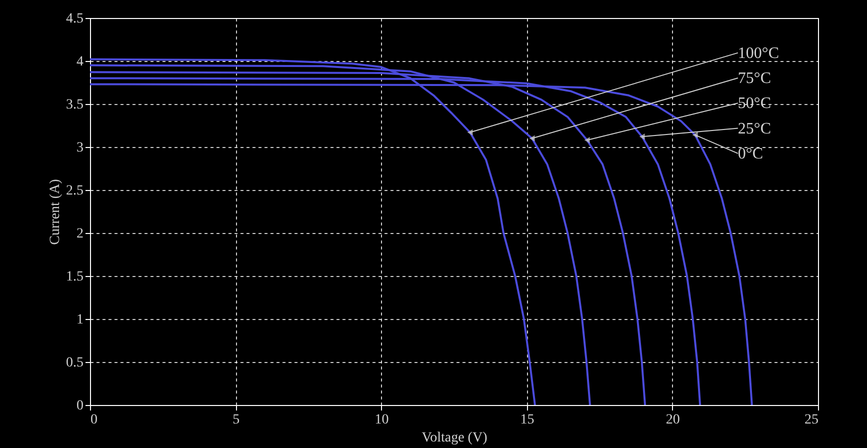 The width and height of the screenshot is (867, 448). I want to click on x-tick-label: 10, so click(381, 420).